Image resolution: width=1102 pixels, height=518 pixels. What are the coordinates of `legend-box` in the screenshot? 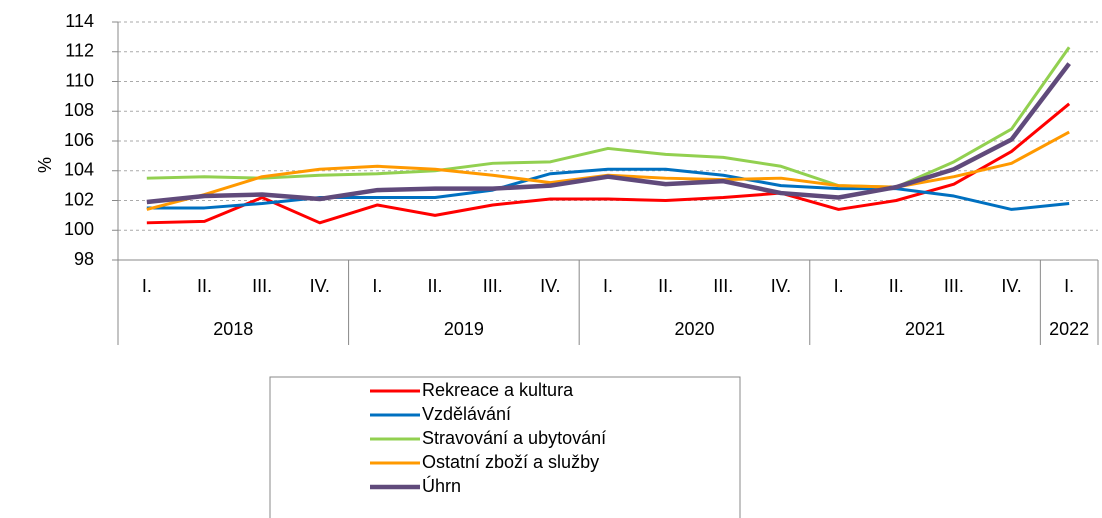 It's located at (505, 447).